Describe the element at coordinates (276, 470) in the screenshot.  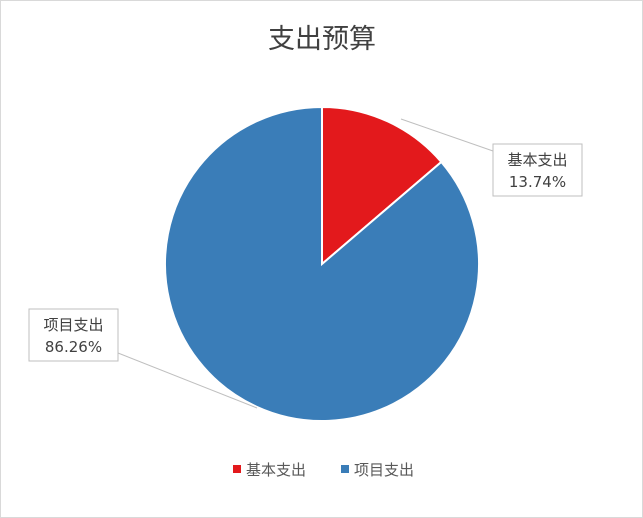
I see `legend-label-0: 基本支出` at that location.